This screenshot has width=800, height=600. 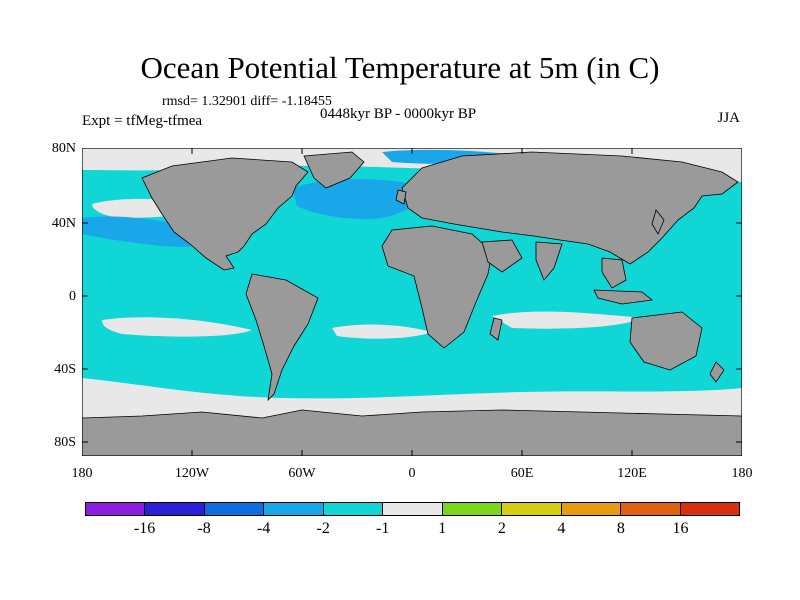 What do you see at coordinates (356, 199) in the screenshot?
I see `north-atlantic-cooler` at bounding box center [356, 199].